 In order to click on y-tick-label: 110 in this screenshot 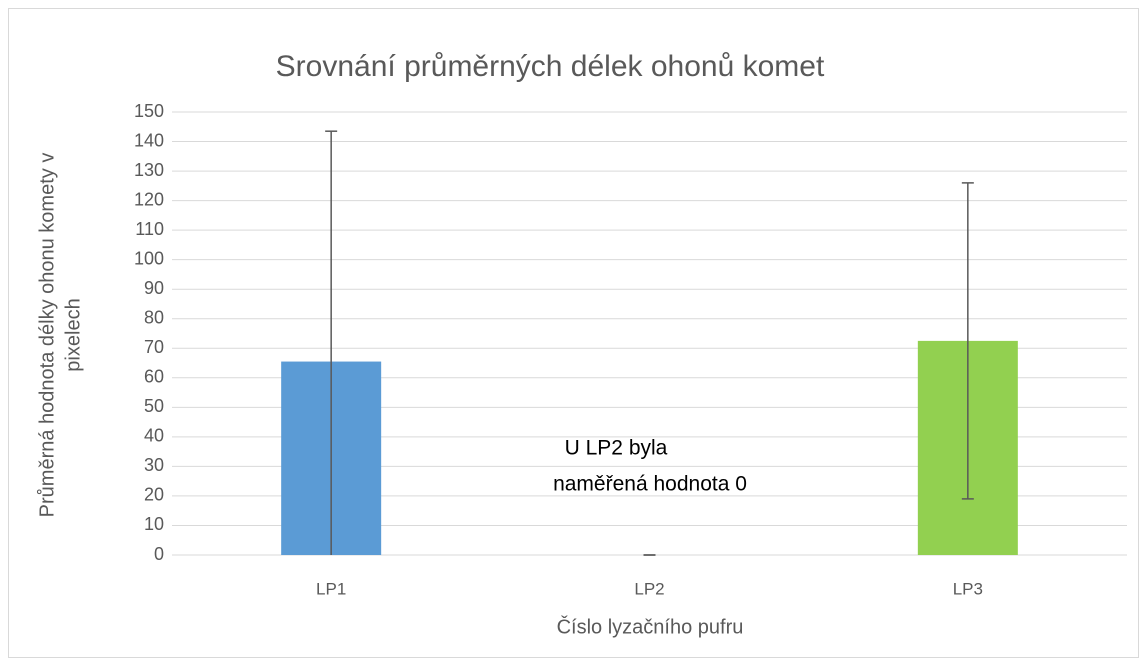, I will do `click(149, 229)`.